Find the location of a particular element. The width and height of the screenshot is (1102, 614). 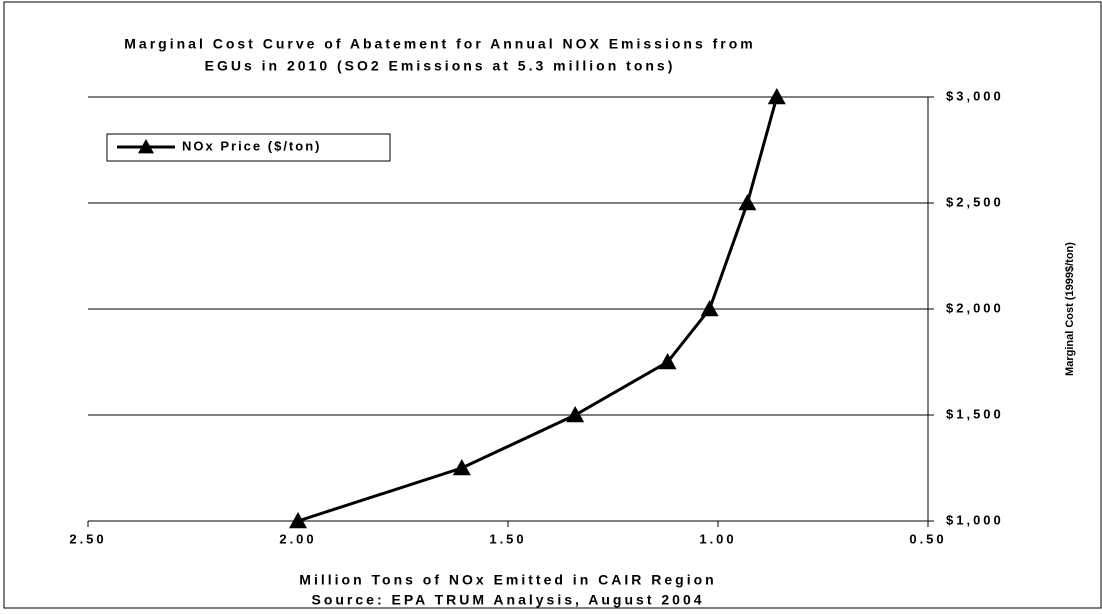

y-tick-label: $3,000 is located at coordinates (975, 95).